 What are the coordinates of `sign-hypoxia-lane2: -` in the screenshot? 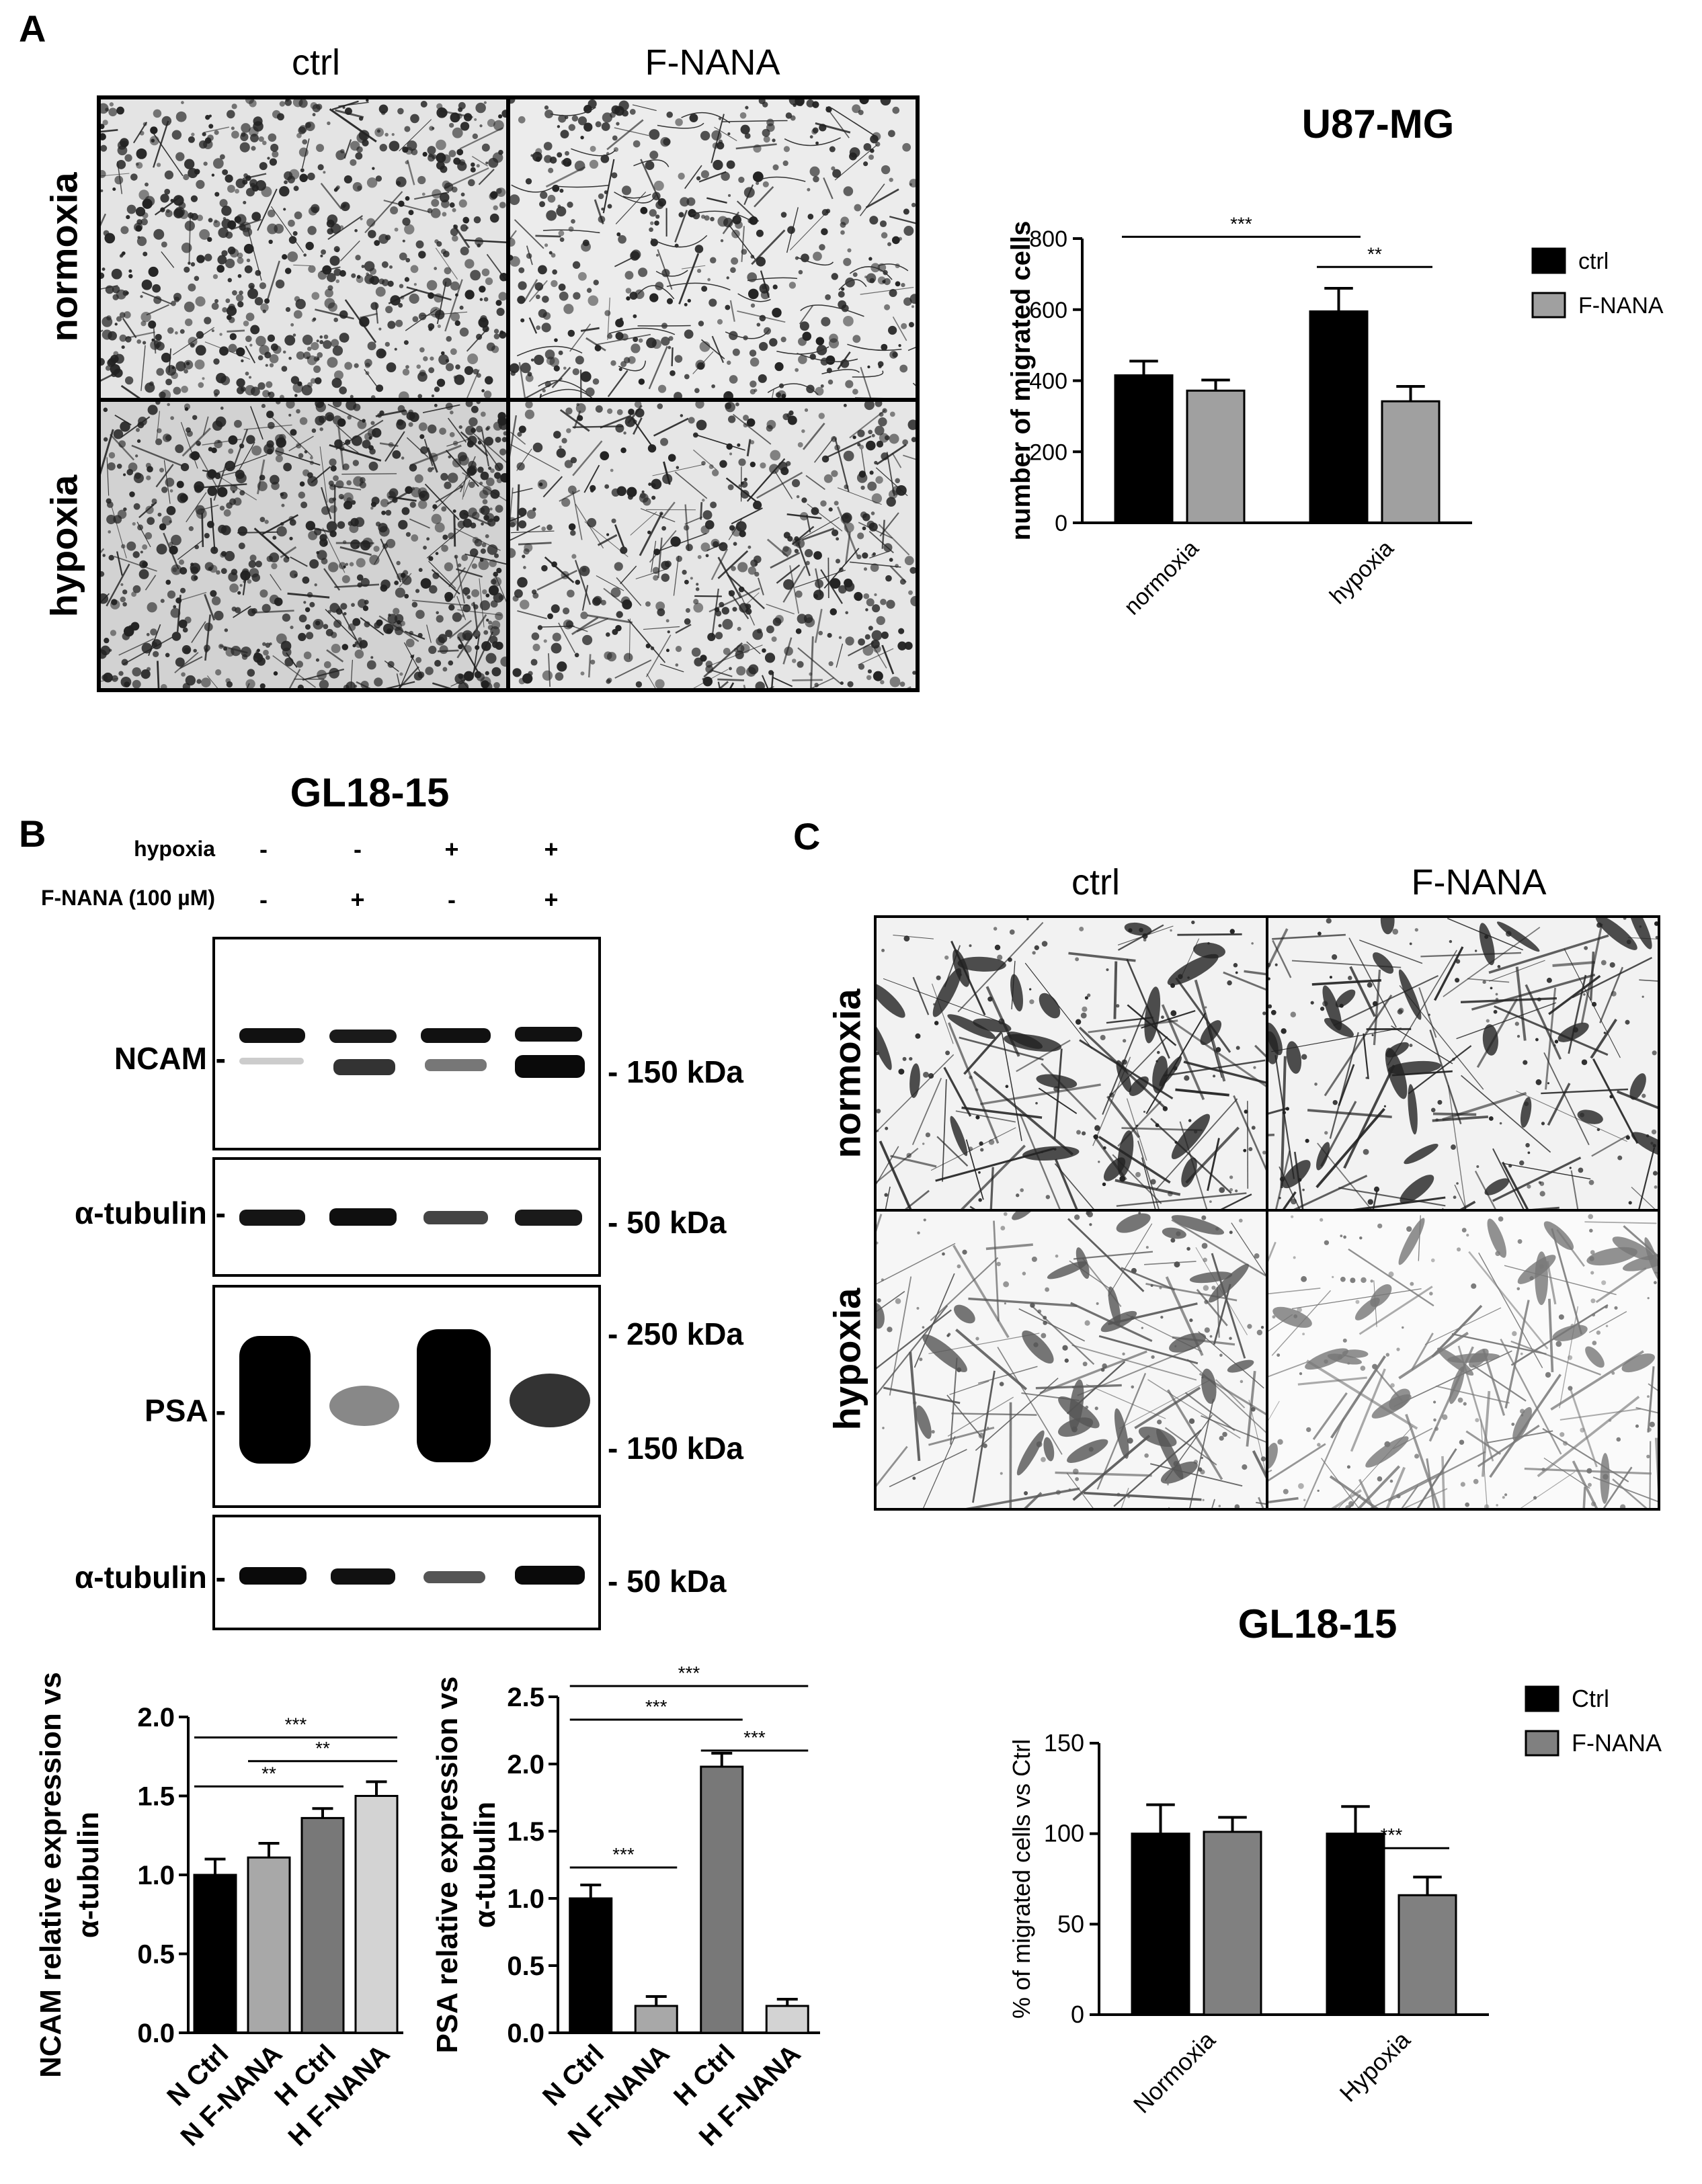 It's located at (358, 849).